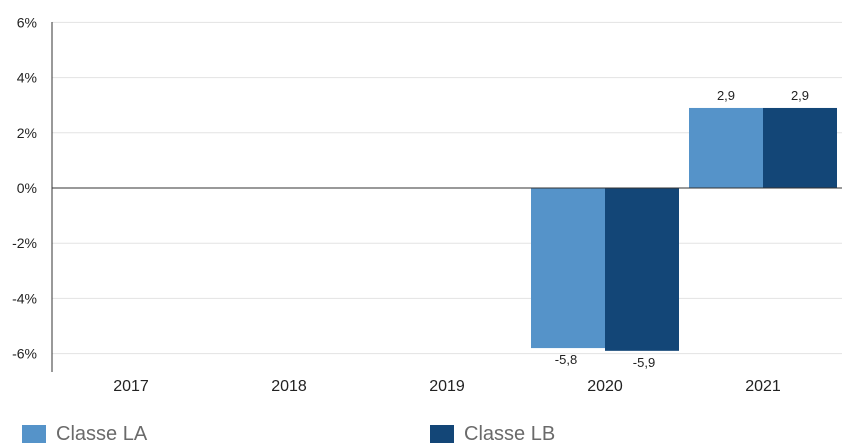 This screenshot has height=445, width=844. I want to click on data-label: -5,8, so click(566, 359).